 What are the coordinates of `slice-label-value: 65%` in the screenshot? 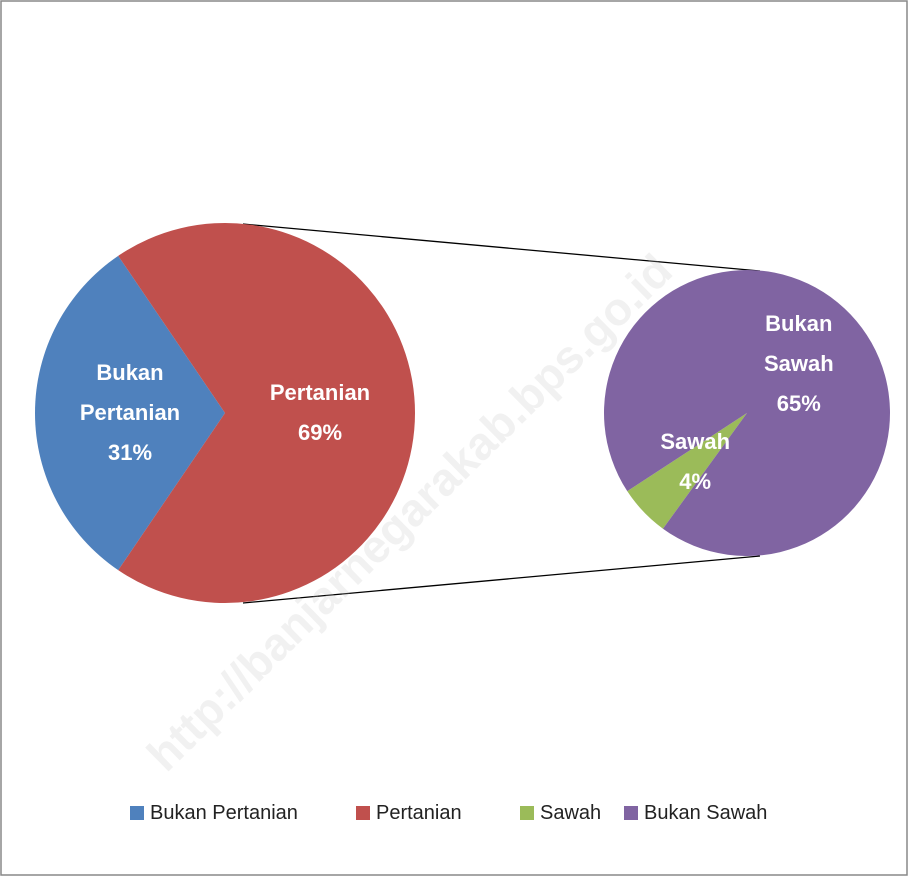 It's located at (798, 403).